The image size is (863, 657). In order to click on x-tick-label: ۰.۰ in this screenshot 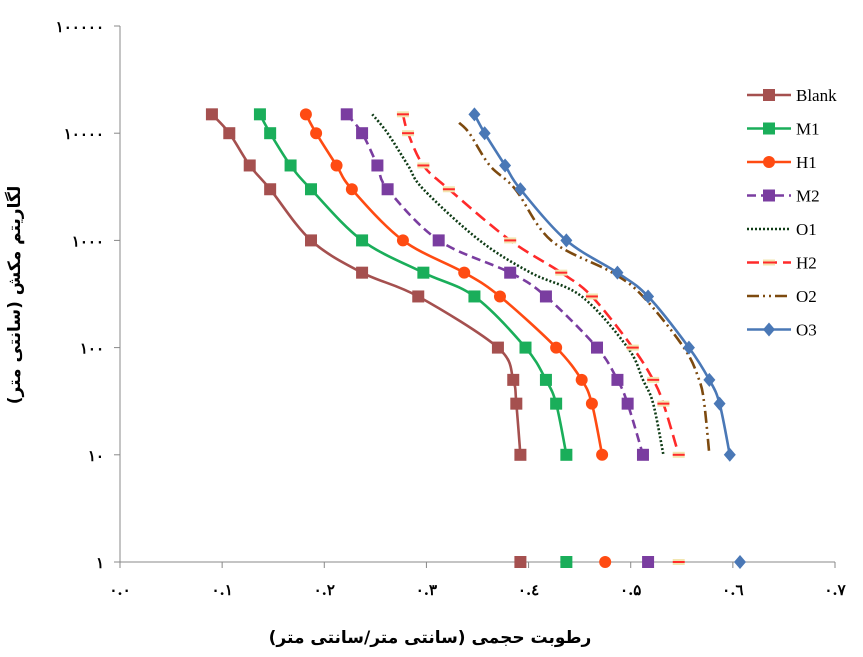, I will do `click(119, 590)`.